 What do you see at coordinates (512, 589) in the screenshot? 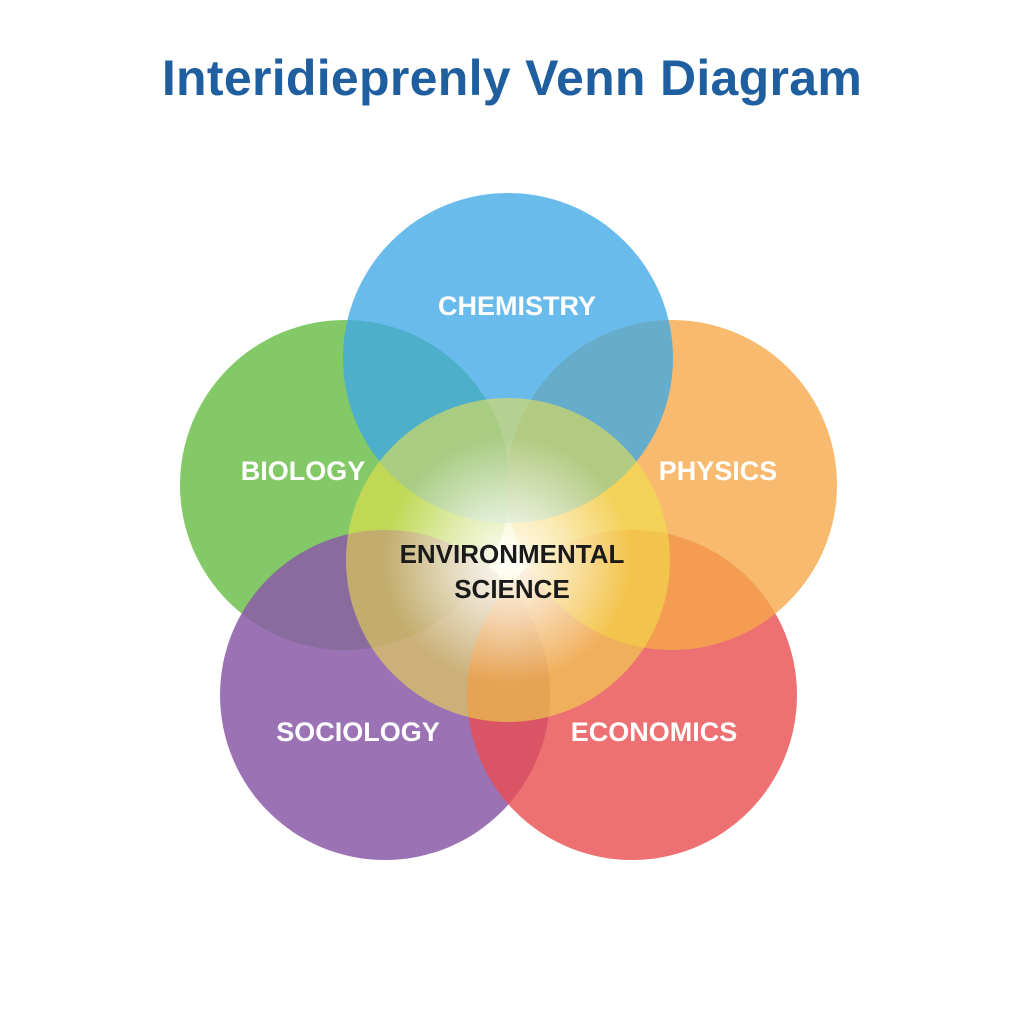
I see `label-environmental-science-line2: SCIENCE` at bounding box center [512, 589].